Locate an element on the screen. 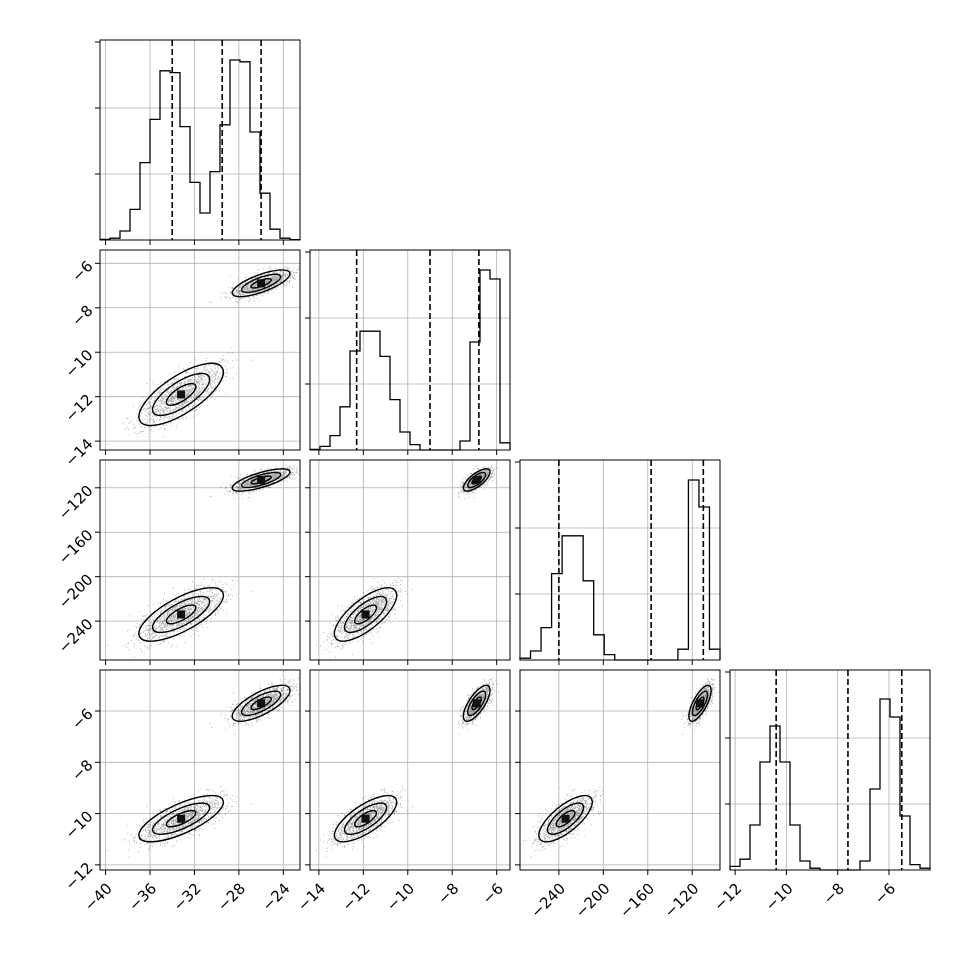 Image resolution: width=970 pixels, height=970 pixels. scatter-panel-3-1: −240−200−160−120 is located at coordinates (178, 562).